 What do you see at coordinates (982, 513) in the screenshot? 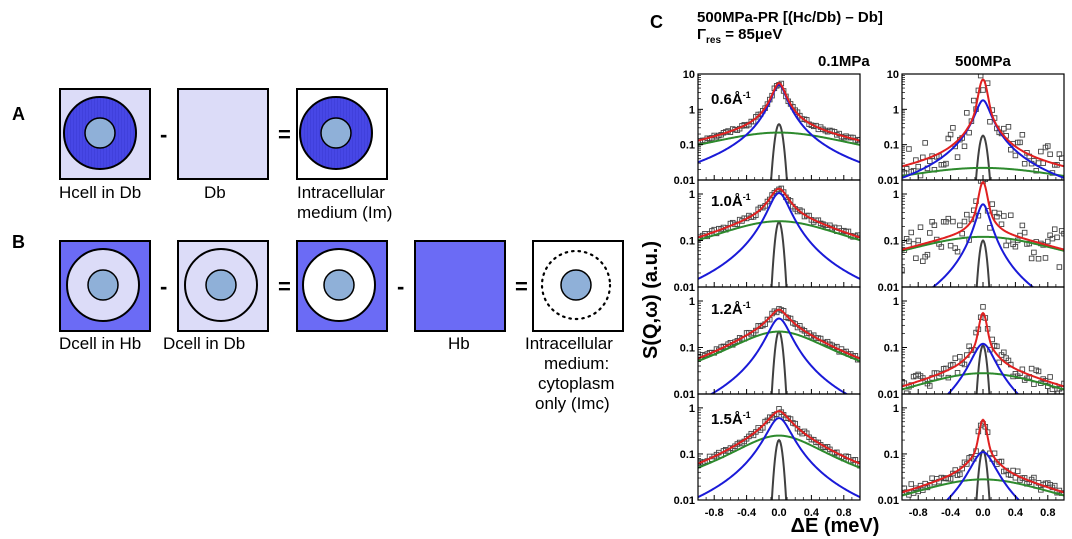
I see `x-tick-label: 0.0` at bounding box center [982, 513].